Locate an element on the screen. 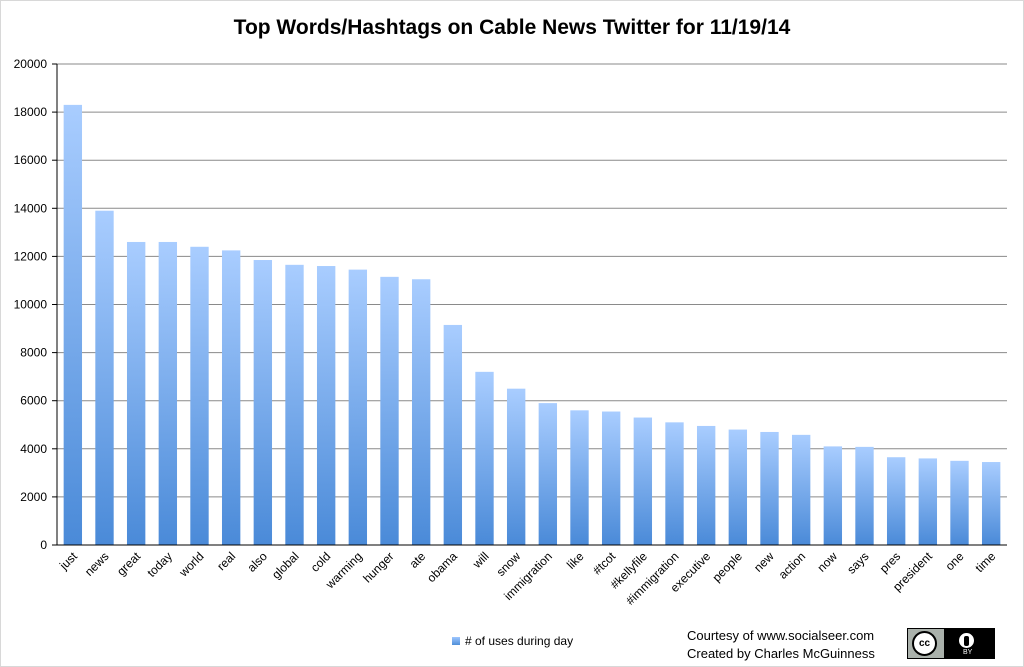  bar-hashtag-kellyfile is located at coordinates (643, 481).